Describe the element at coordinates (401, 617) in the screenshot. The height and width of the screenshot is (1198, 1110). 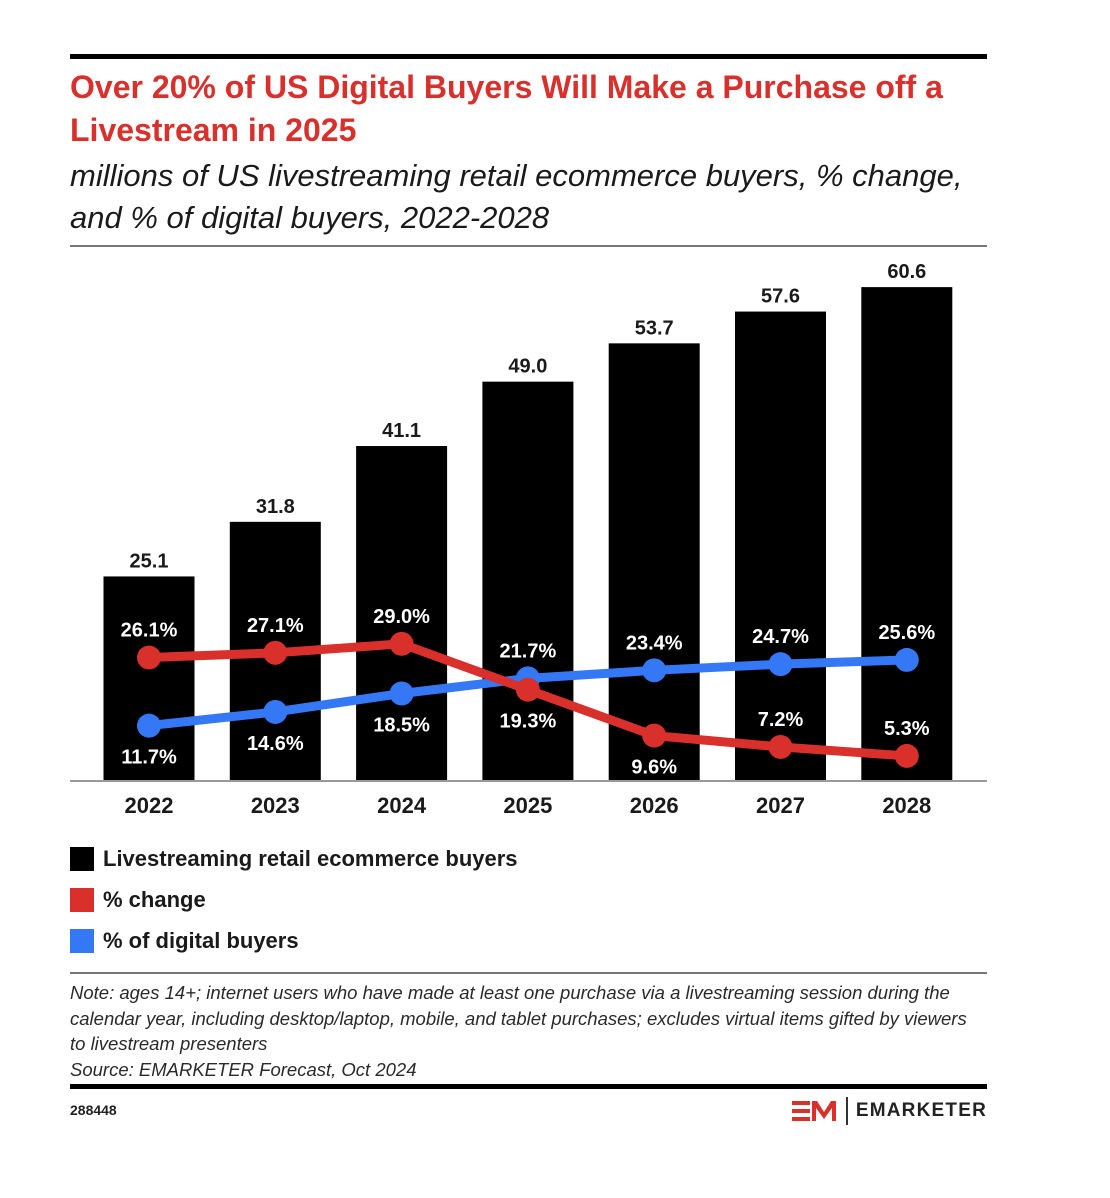
I see `pct-change-value-label: 29.0%` at that location.